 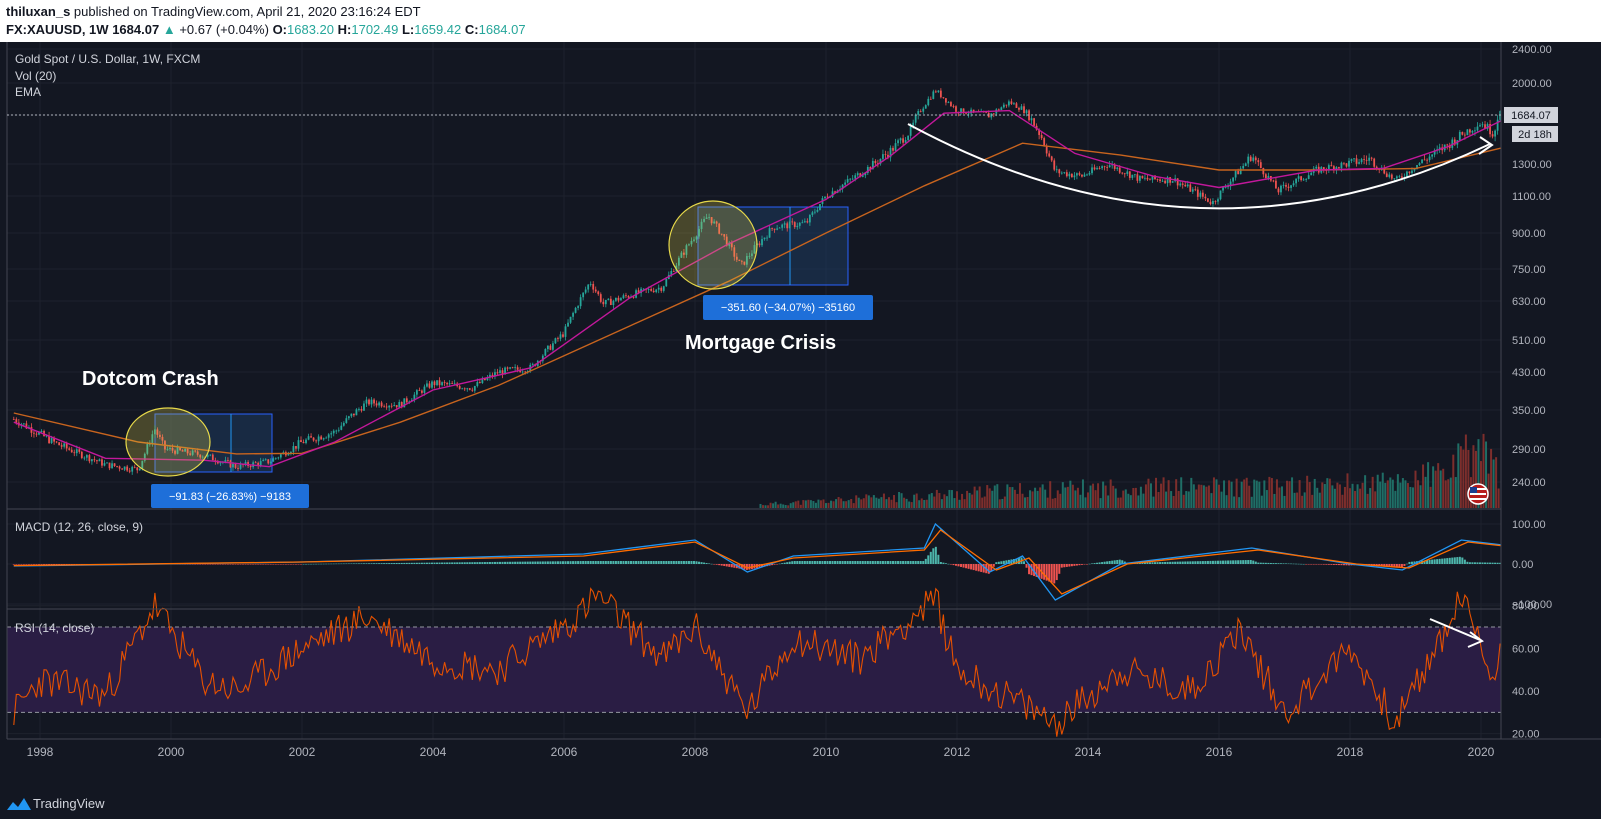 What do you see at coordinates (150, 379) in the screenshot?
I see `dotcom-crash-label: Dotcom Crash` at bounding box center [150, 379].